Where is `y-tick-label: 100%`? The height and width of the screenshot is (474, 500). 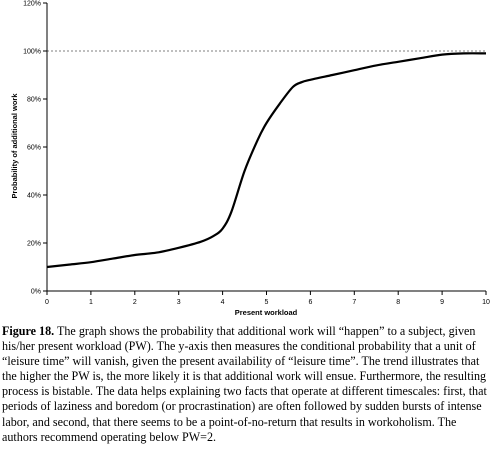
y-tick-label: 100% is located at coordinates (32, 52).